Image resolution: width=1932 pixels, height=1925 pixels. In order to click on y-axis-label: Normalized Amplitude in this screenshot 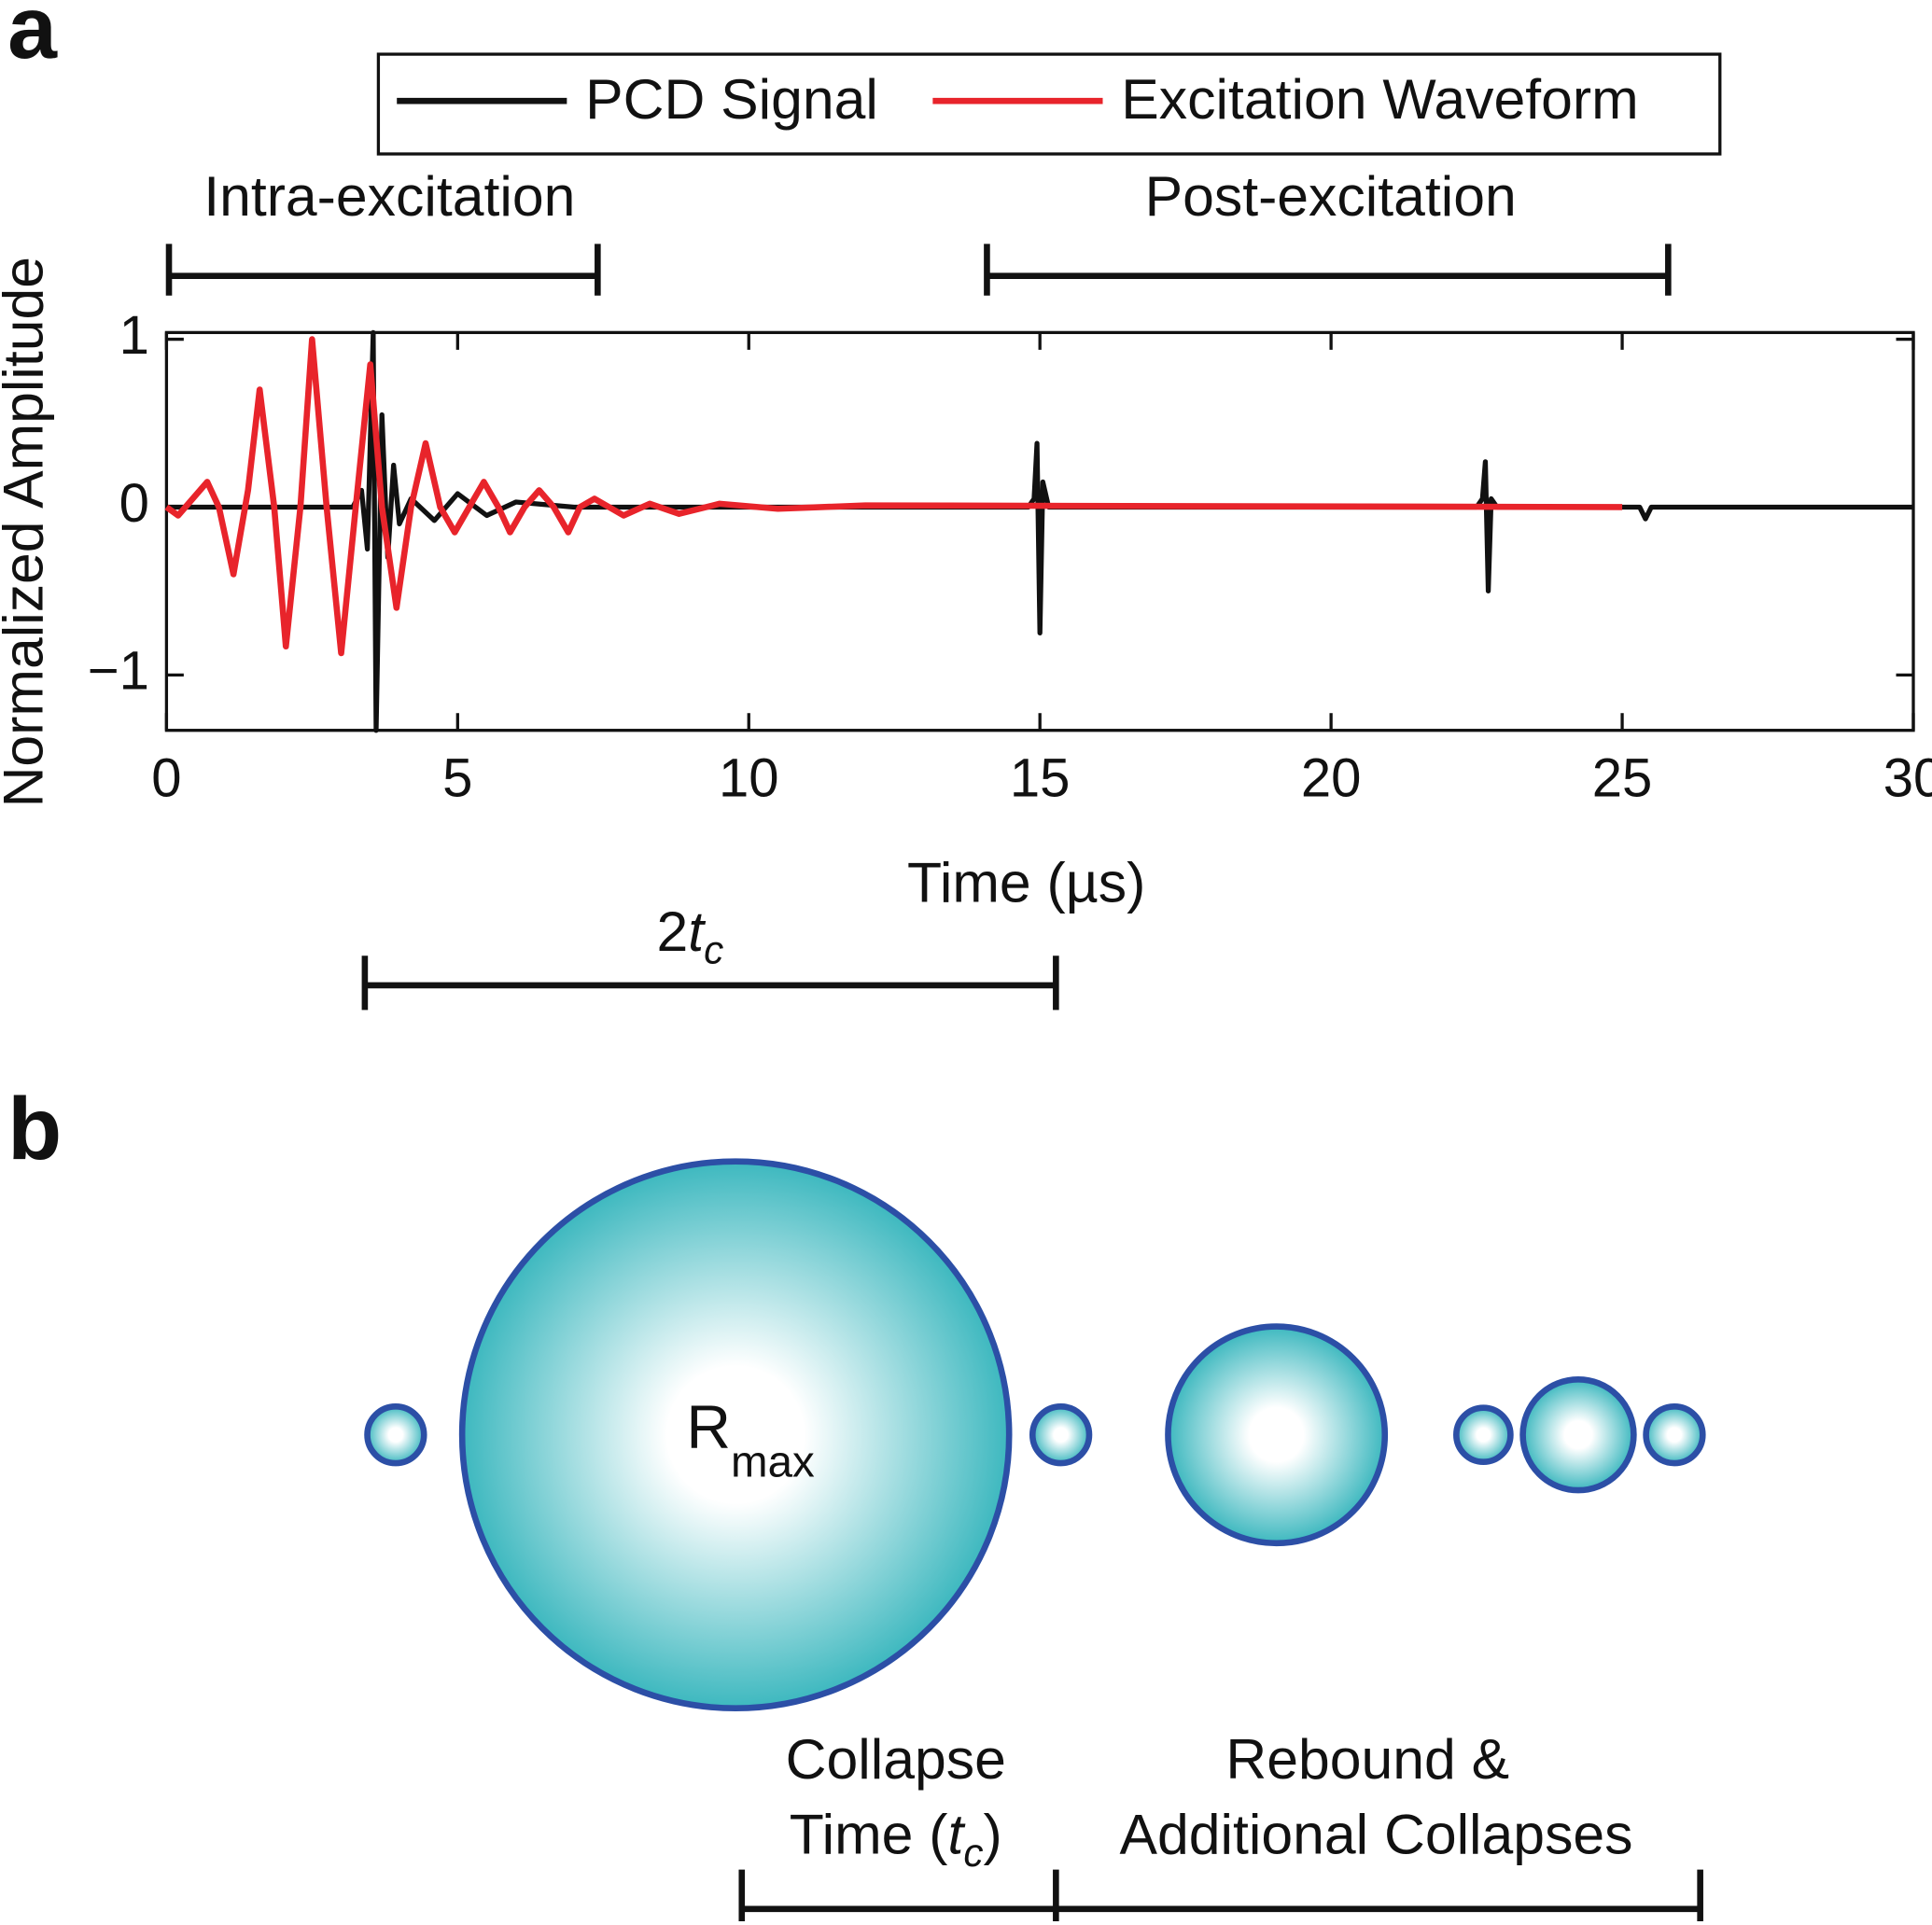, I will do `click(27, 532)`.